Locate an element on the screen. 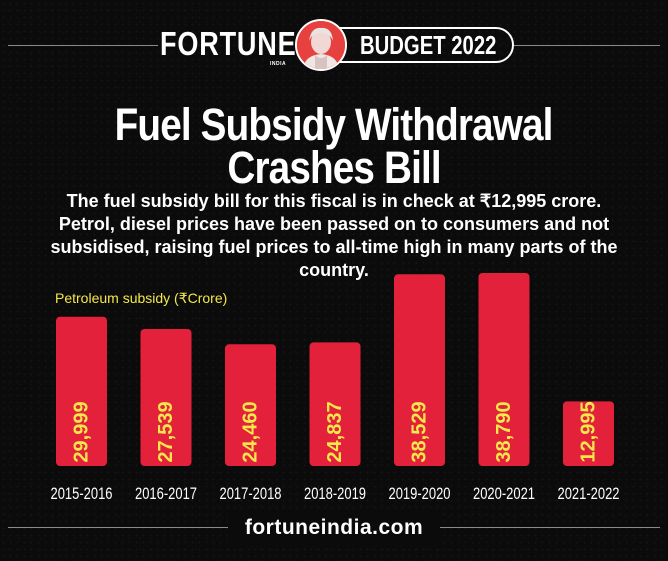 The height and width of the screenshot is (561, 668). bar-value-label: 29,999 is located at coordinates (82, 431).